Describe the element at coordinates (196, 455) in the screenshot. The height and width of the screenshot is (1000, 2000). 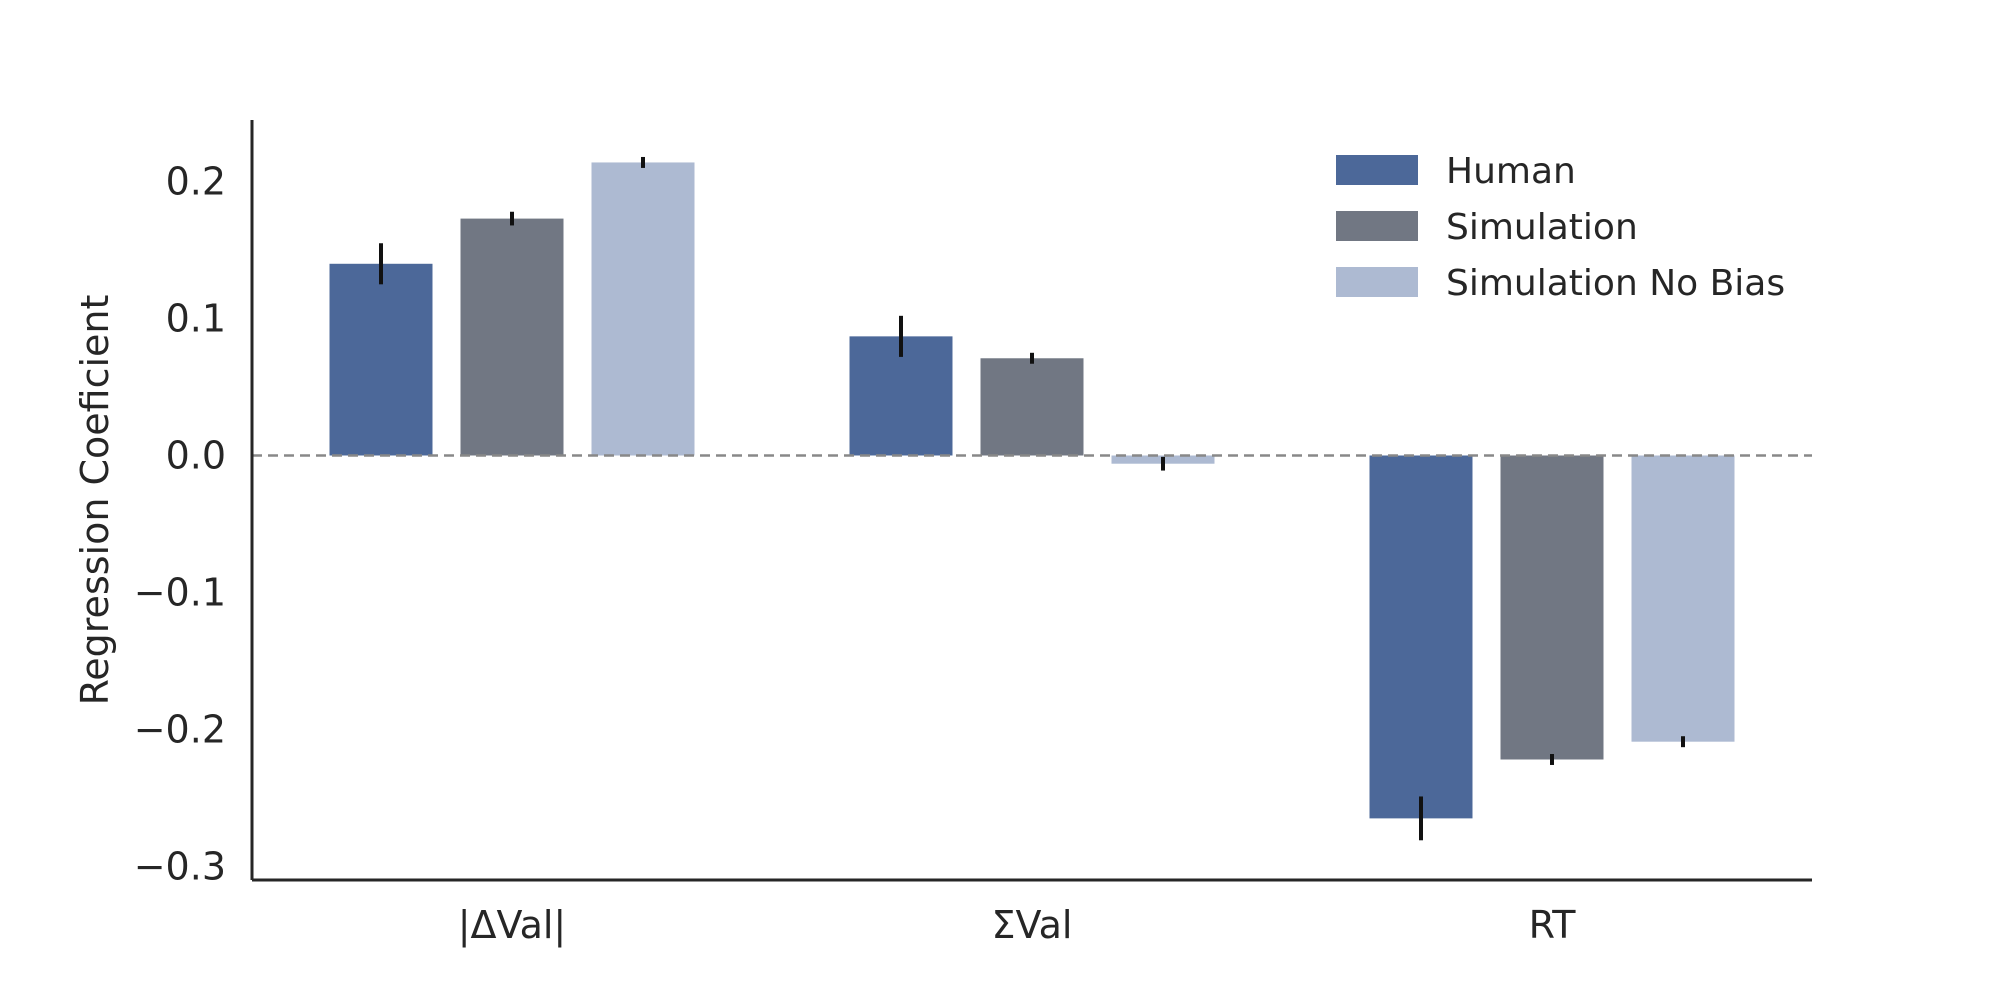
I see `y-tick-label: 0.0` at that location.